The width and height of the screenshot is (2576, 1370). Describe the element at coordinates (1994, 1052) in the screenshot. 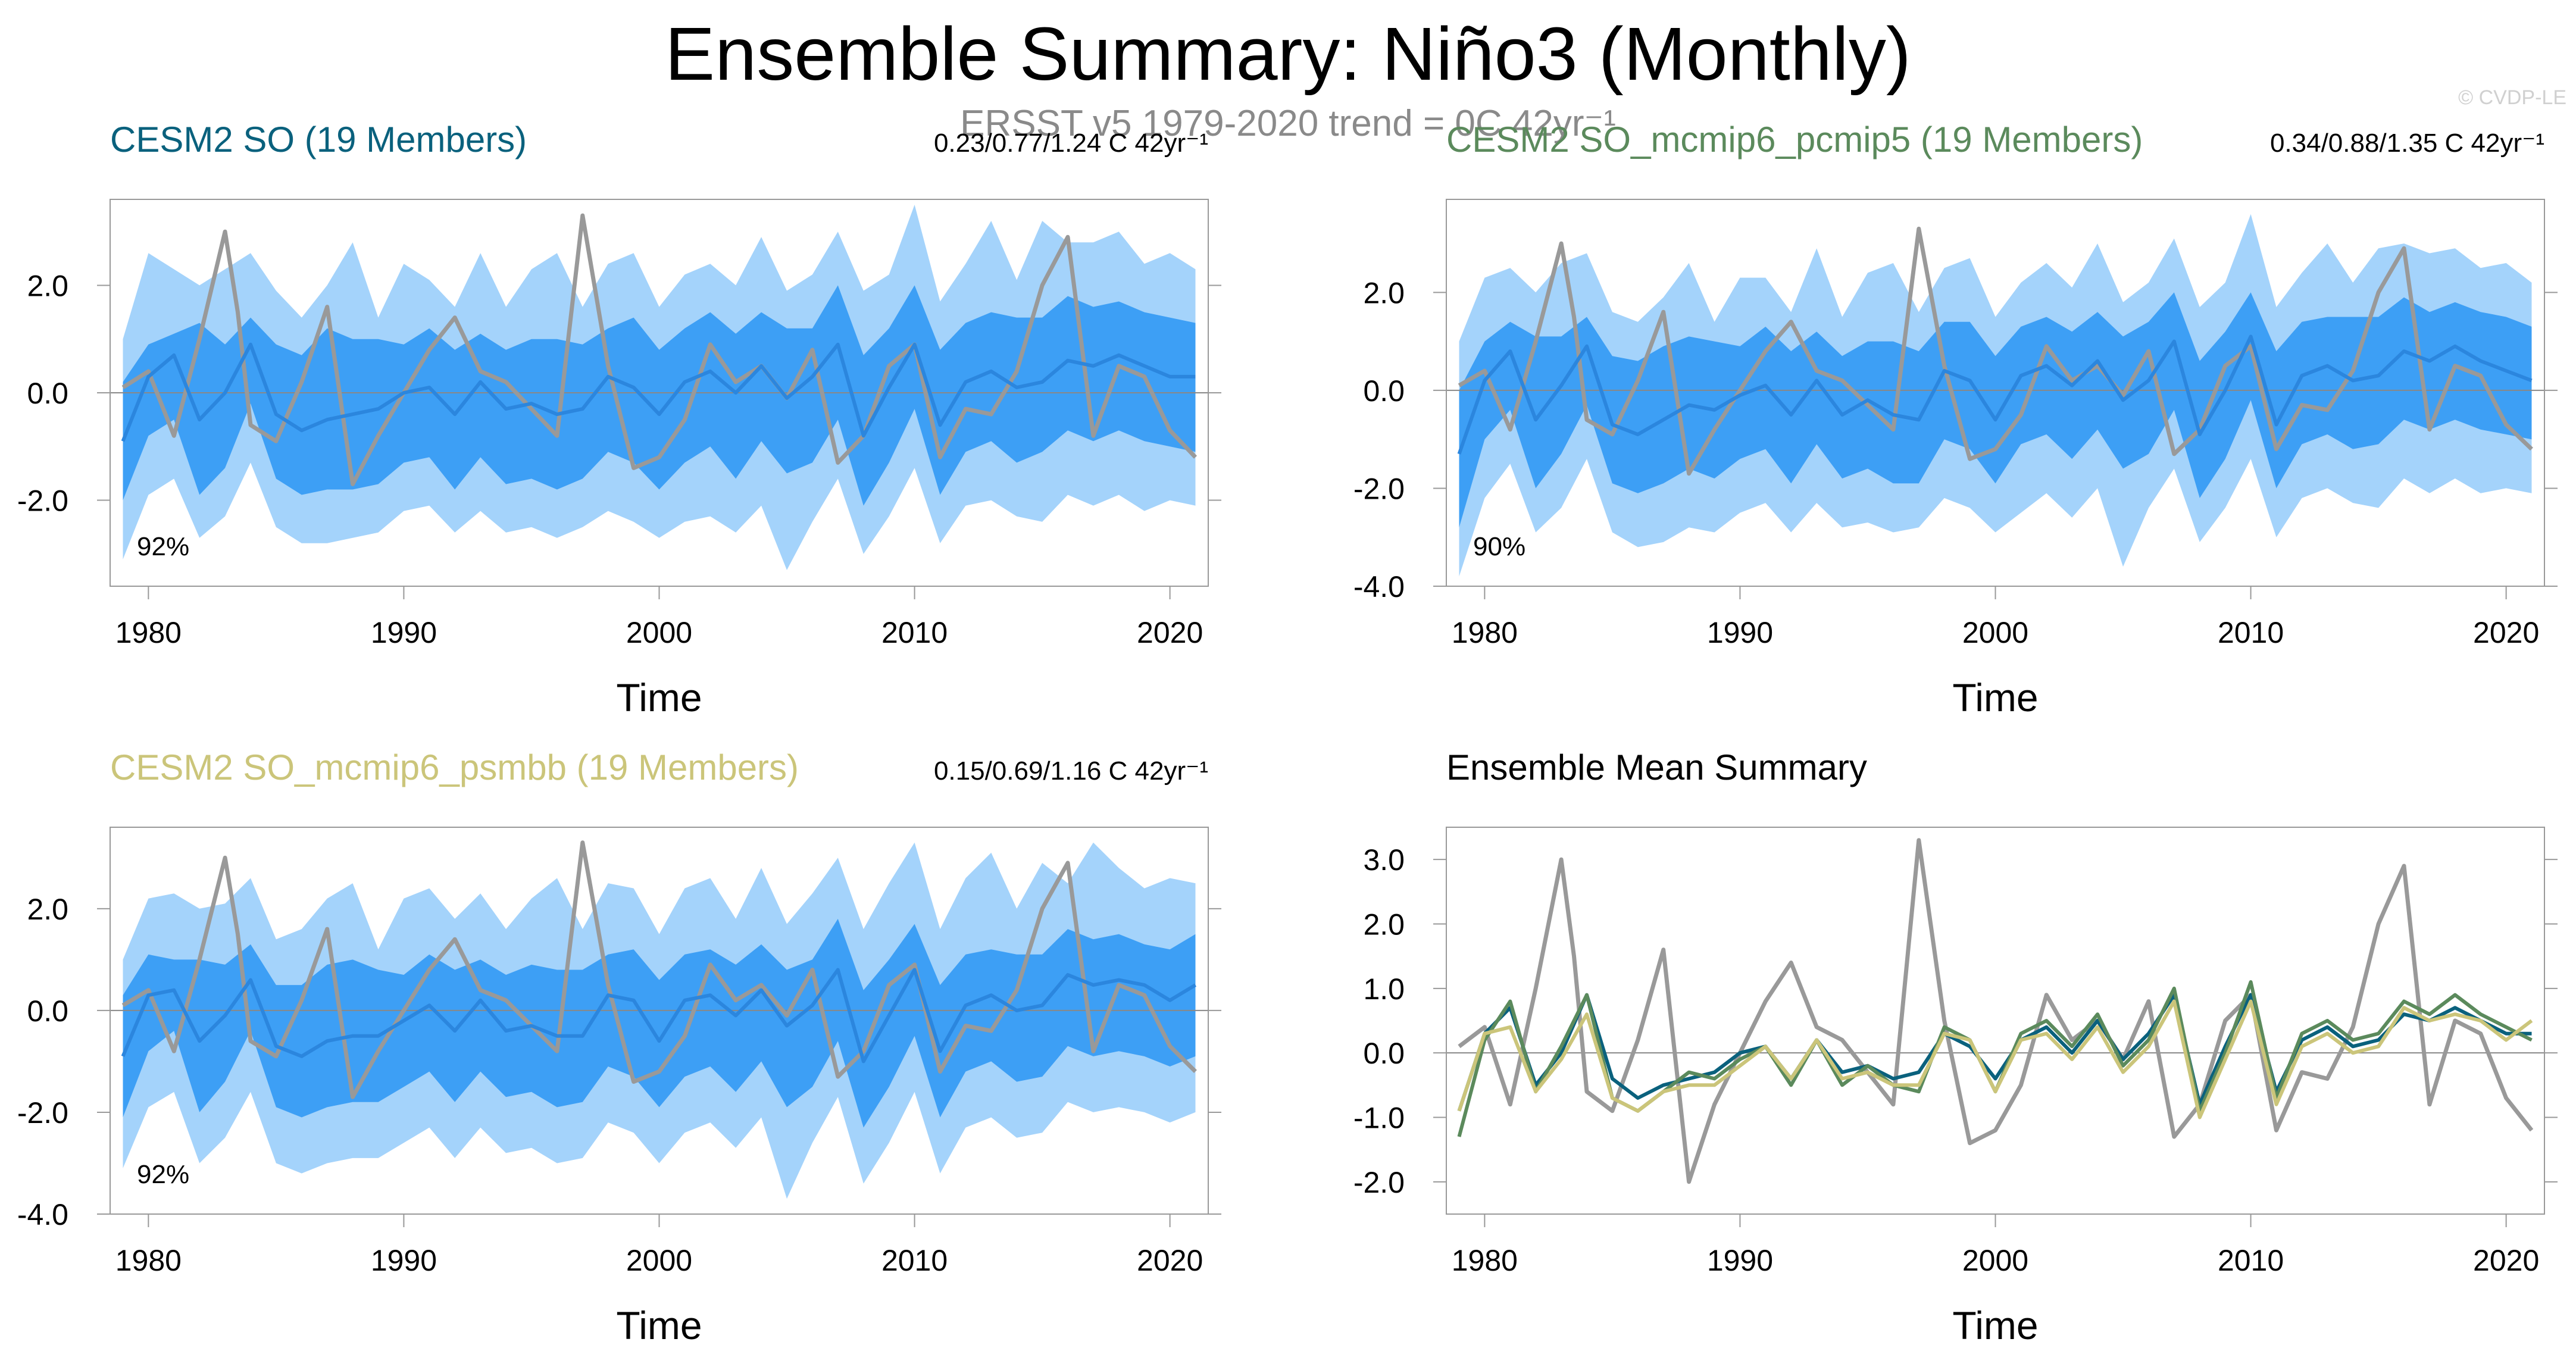

I see `series-line-m1` at that location.